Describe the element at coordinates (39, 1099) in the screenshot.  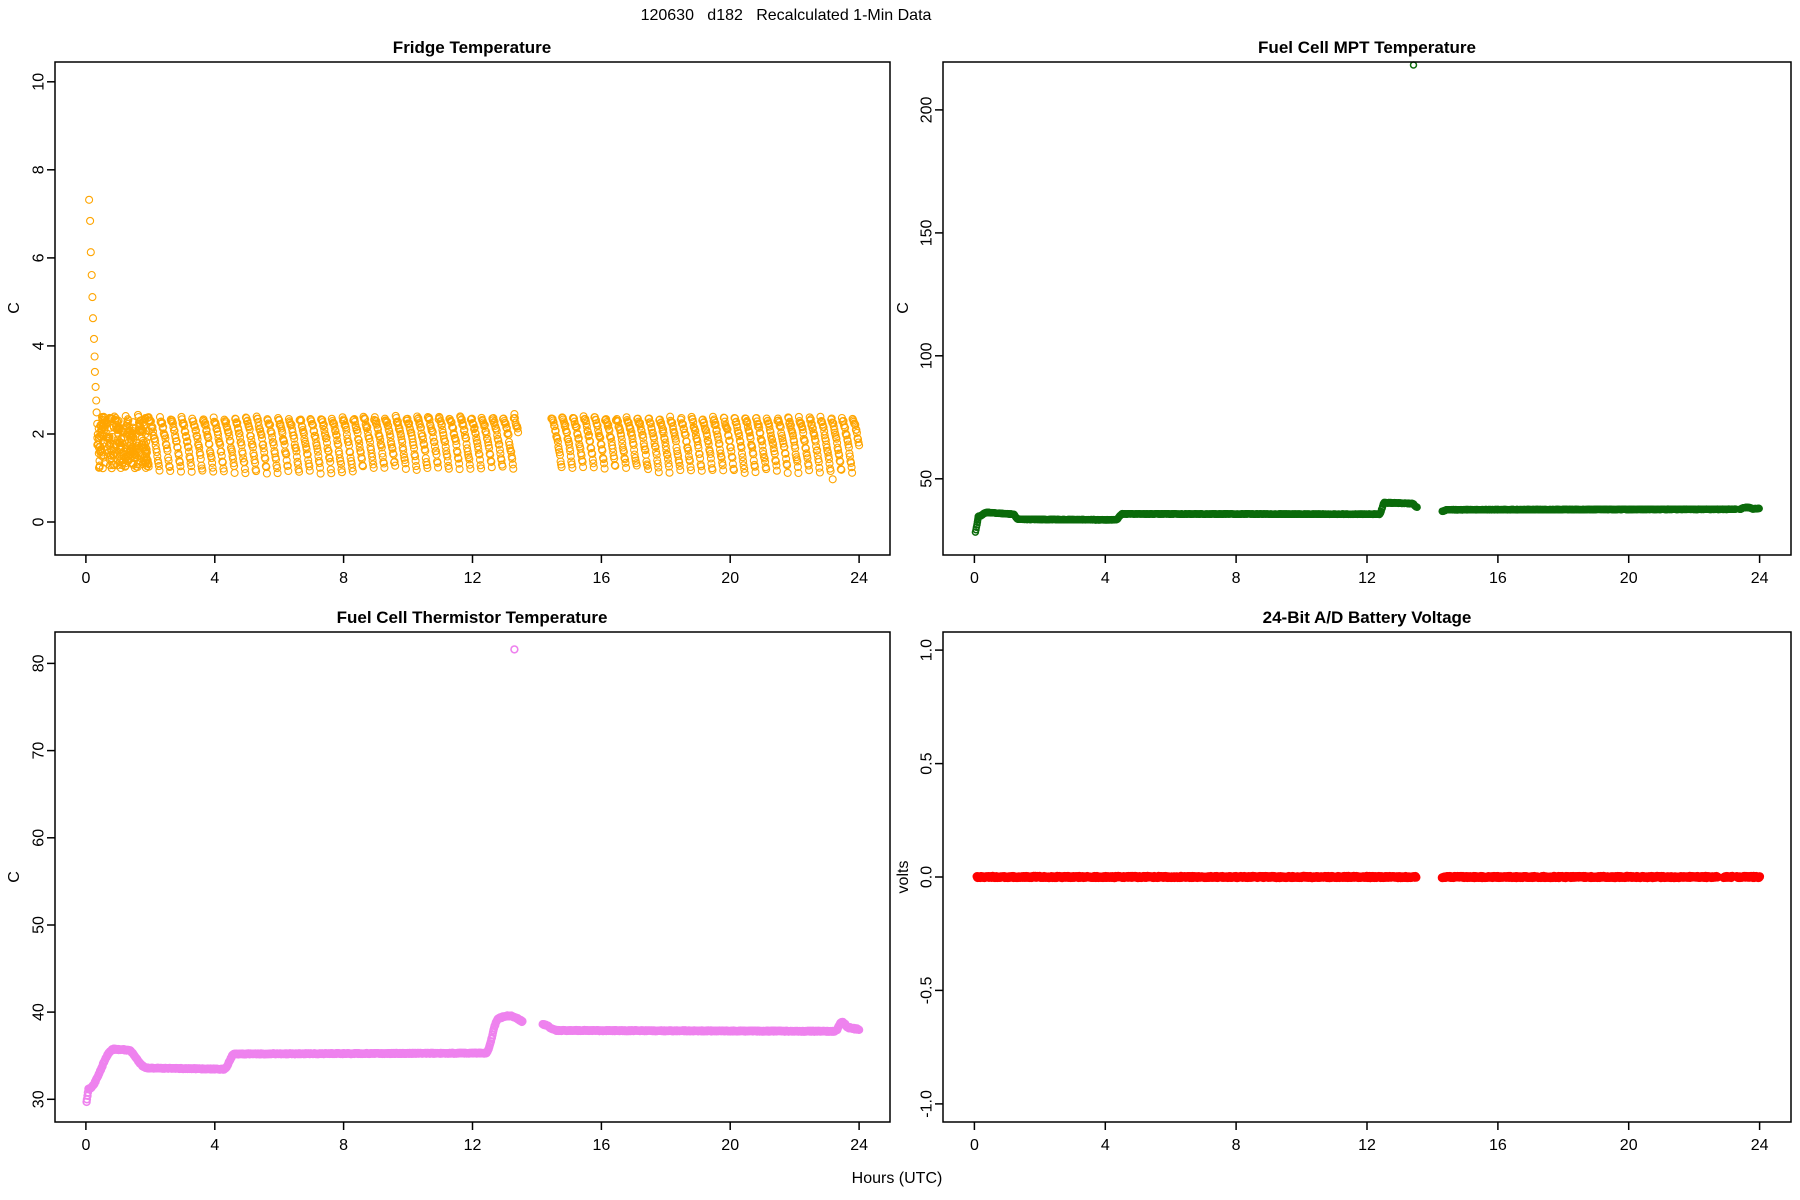
I see `svg-text: 30` at that location.